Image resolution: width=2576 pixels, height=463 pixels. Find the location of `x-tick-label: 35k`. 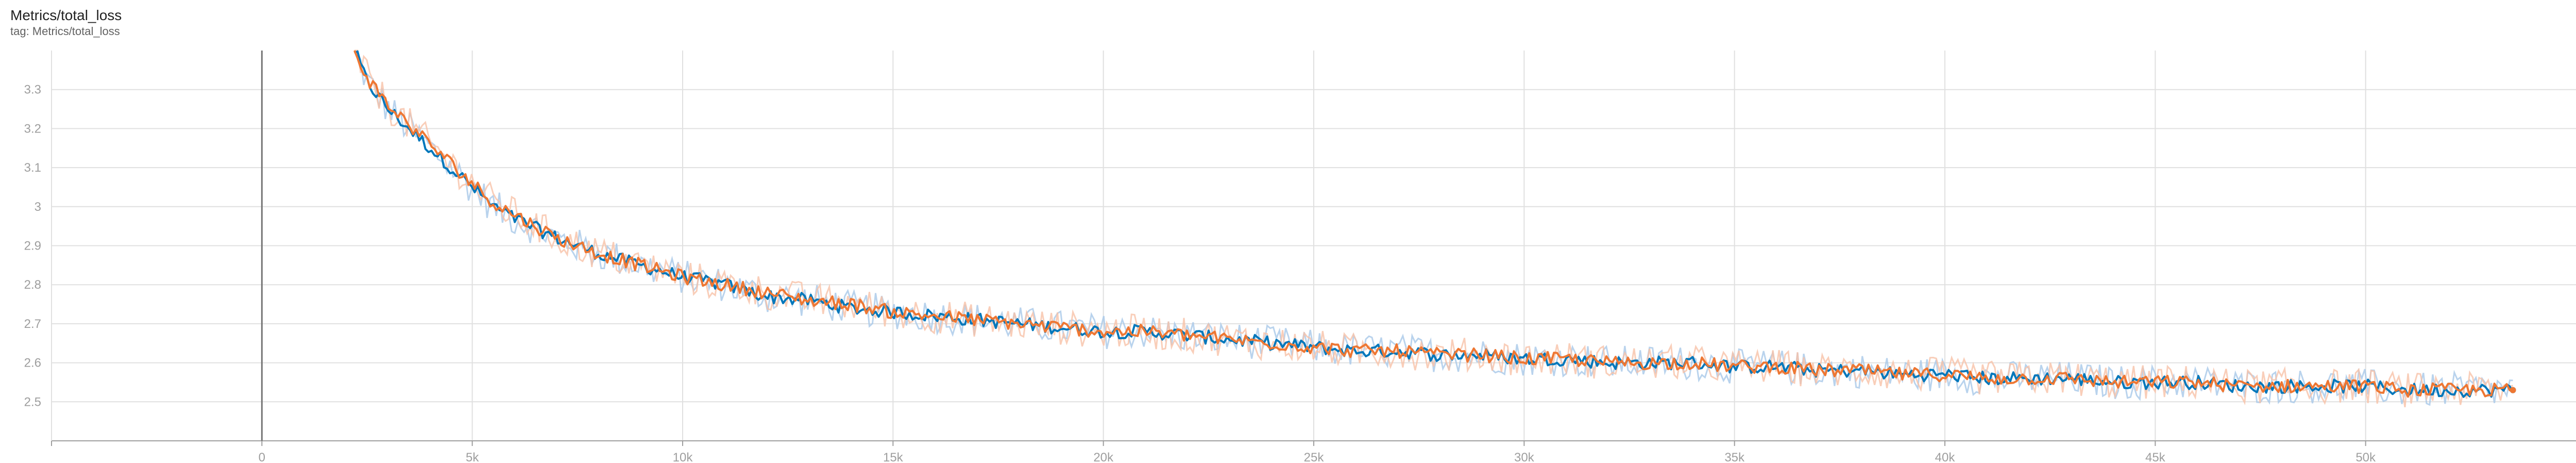

x-tick-label: 35k is located at coordinates (1735, 457).